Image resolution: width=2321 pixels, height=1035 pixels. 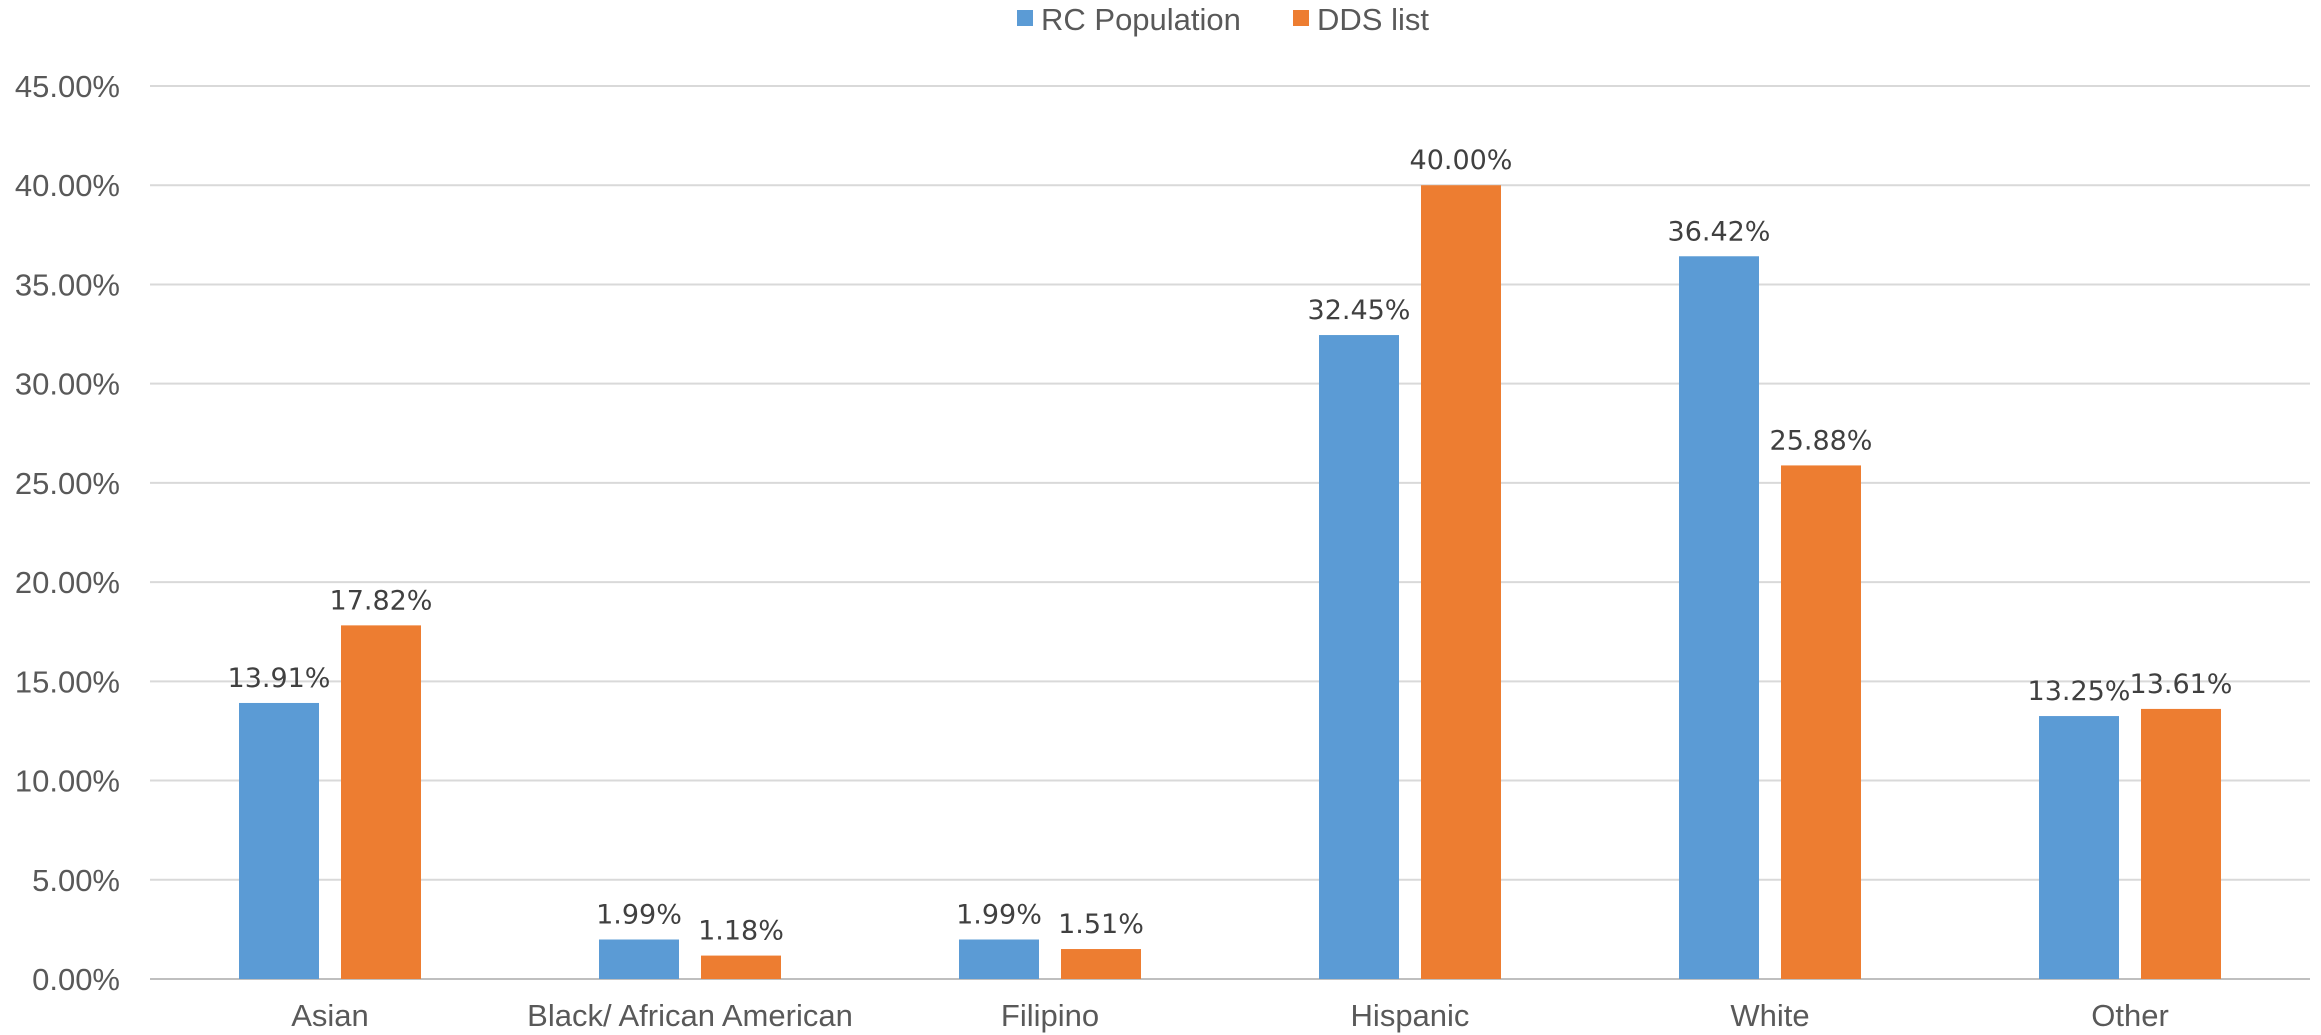 What do you see at coordinates (999, 959) in the screenshot?
I see `bar-rc-population-filipino` at bounding box center [999, 959].